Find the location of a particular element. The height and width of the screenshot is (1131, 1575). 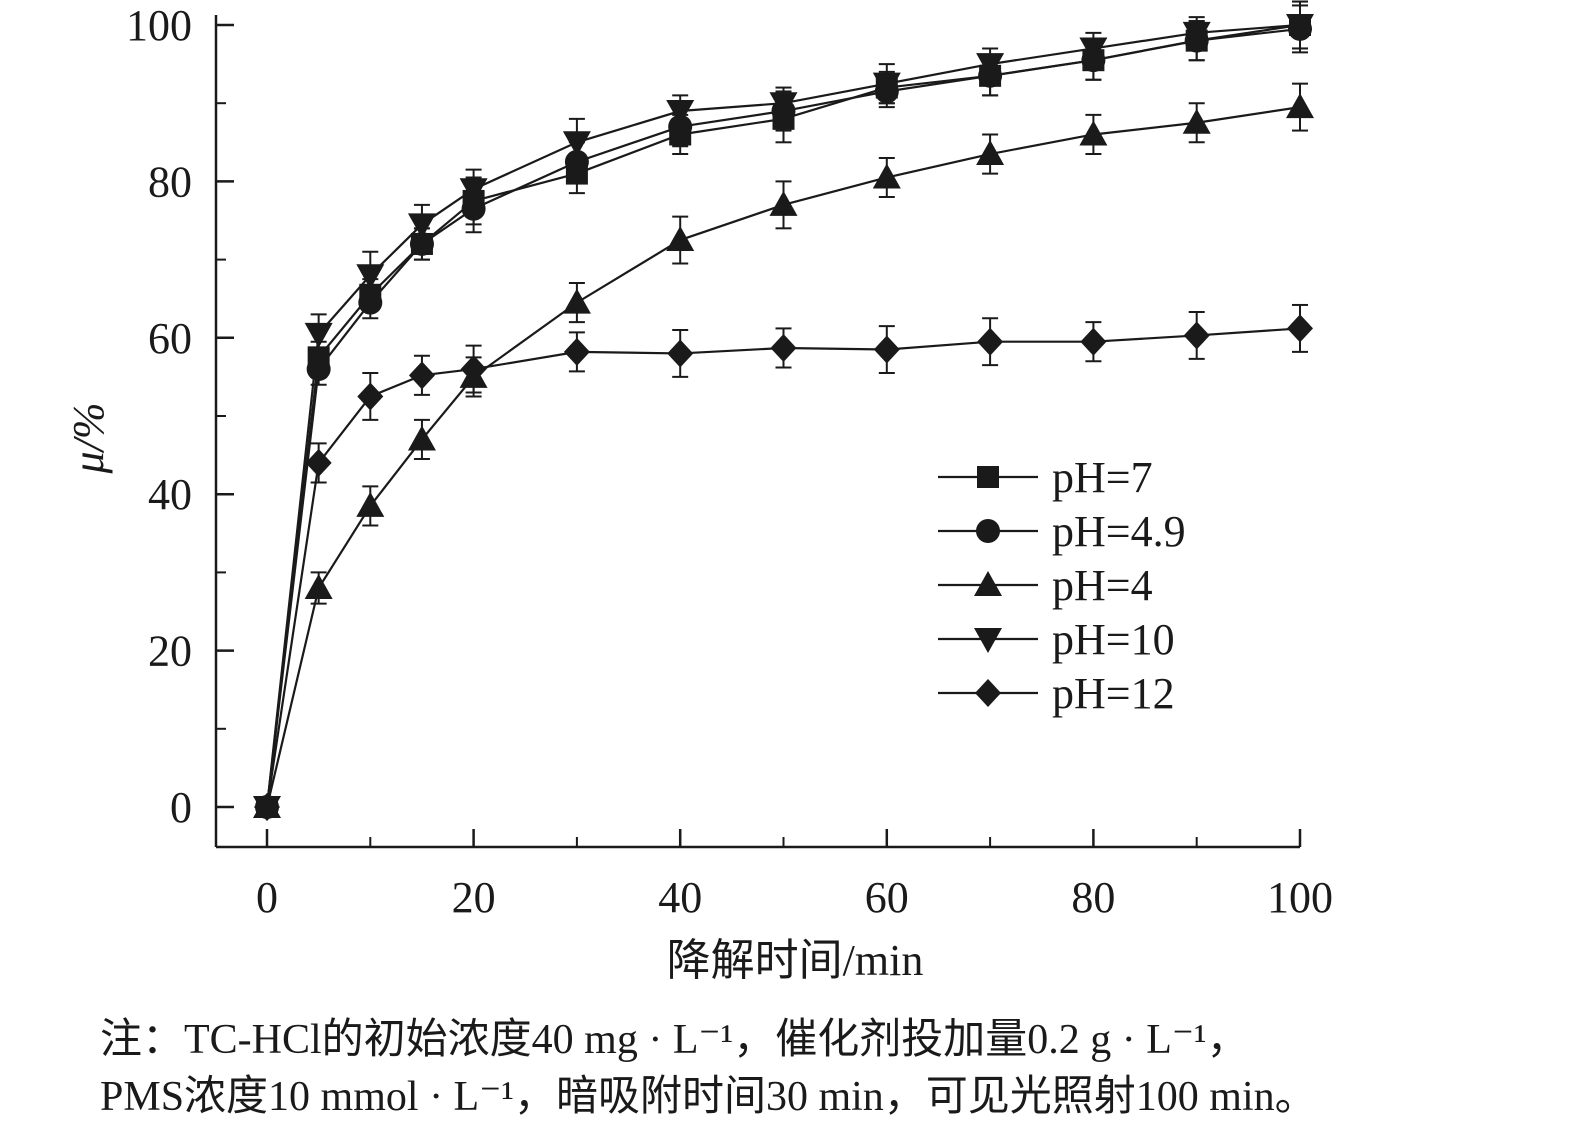

y-tick-label: 80 is located at coordinates (170, 181).